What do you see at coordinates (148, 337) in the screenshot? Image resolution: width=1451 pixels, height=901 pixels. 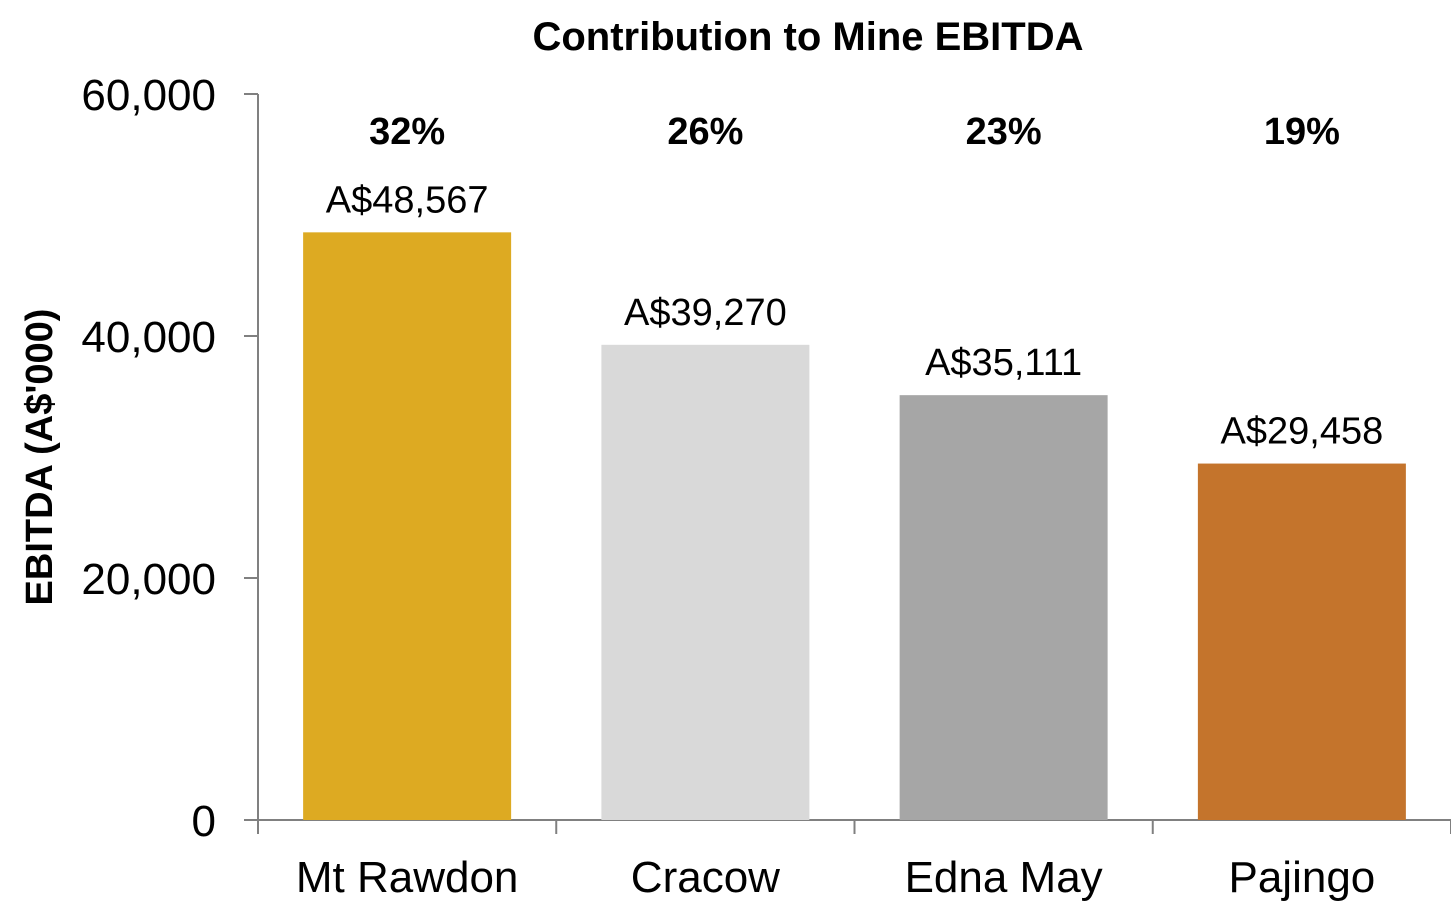 I see `y-tick-label: 40,000` at bounding box center [148, 337].